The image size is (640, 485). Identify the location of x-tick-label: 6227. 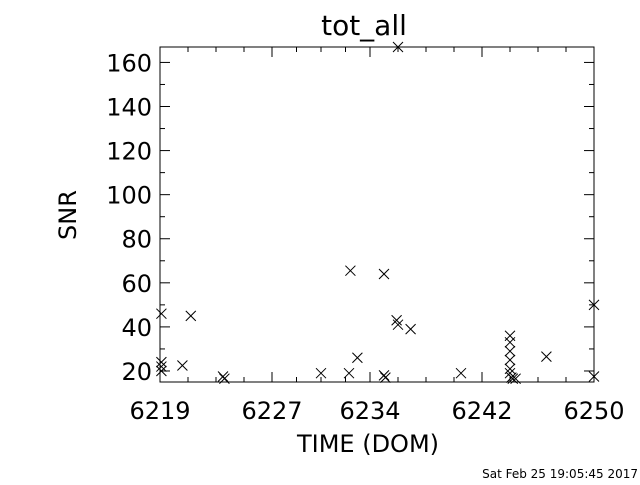
(271, 411).